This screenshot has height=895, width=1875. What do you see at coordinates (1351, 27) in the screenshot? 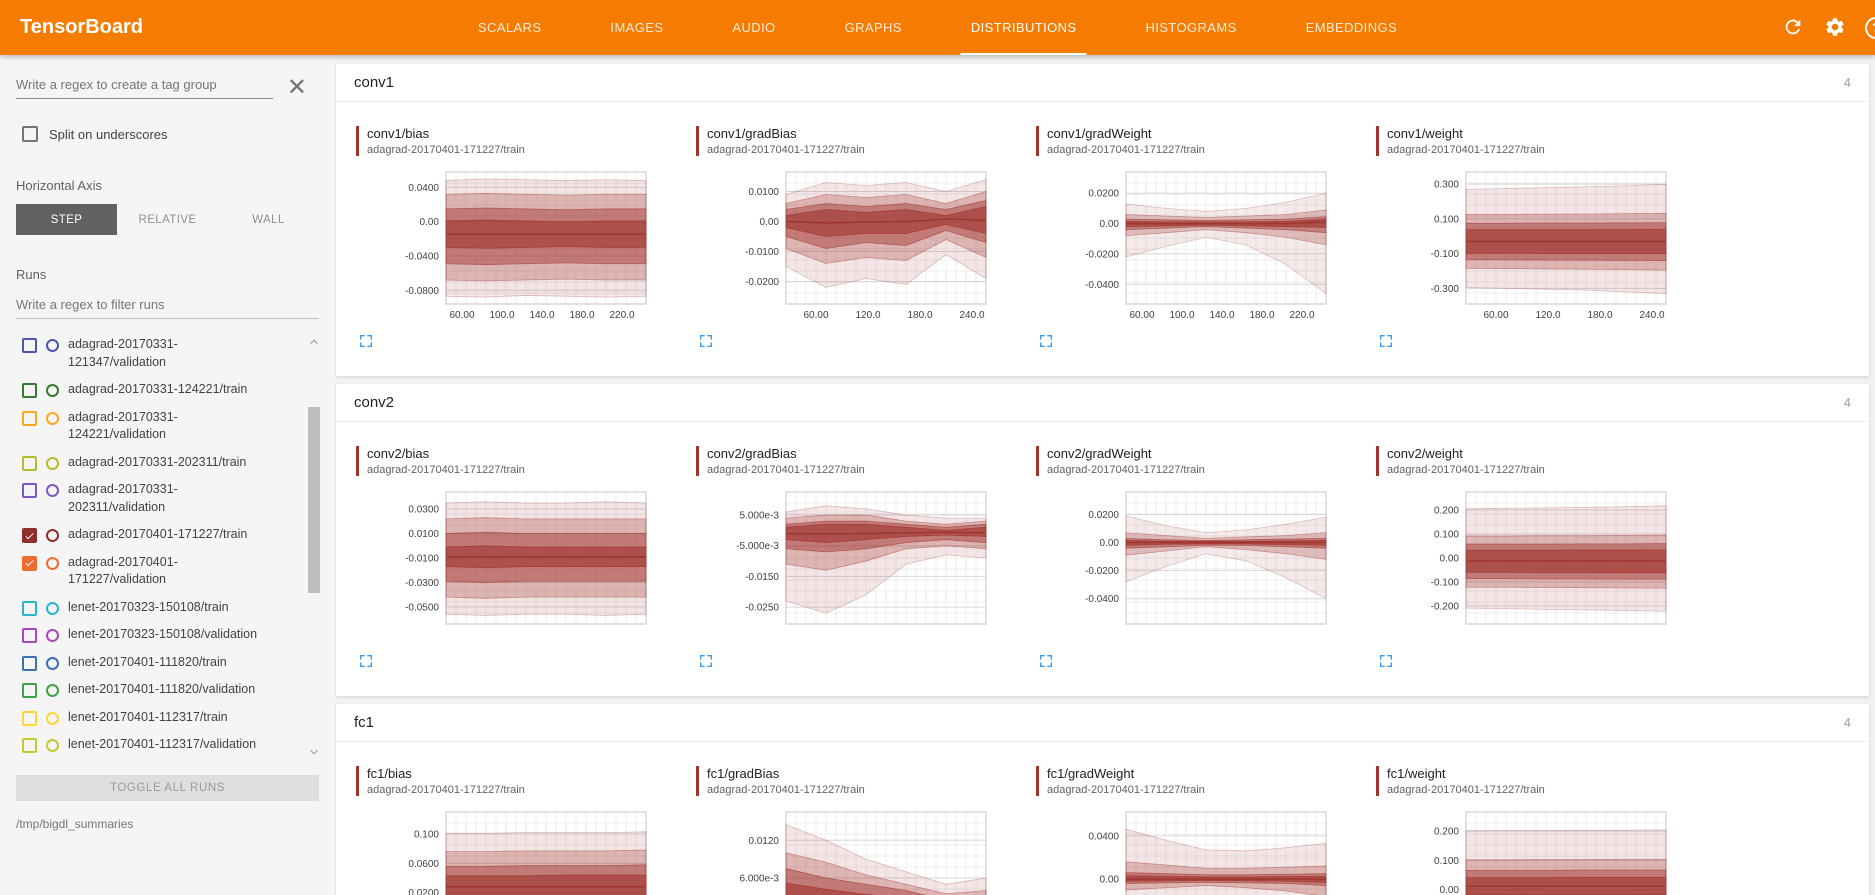
I see `tab-embeddings: EMBEDDINGS` at bounding box center [1351, 27].